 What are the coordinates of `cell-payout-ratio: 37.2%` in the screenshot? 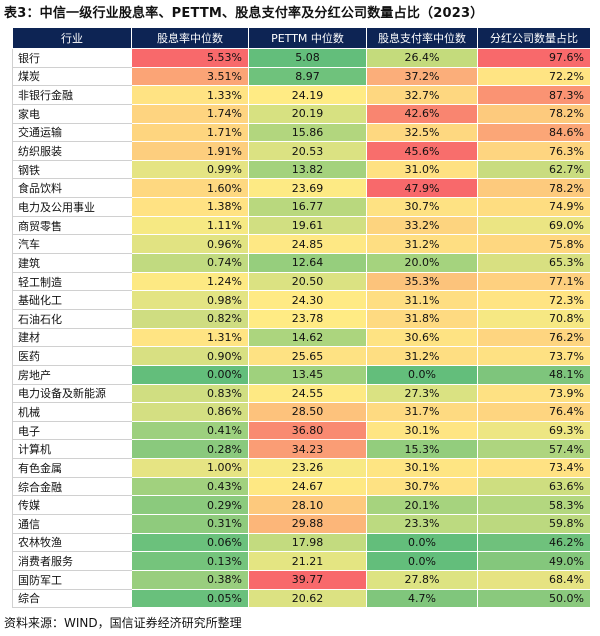 It's located at (422, 76).